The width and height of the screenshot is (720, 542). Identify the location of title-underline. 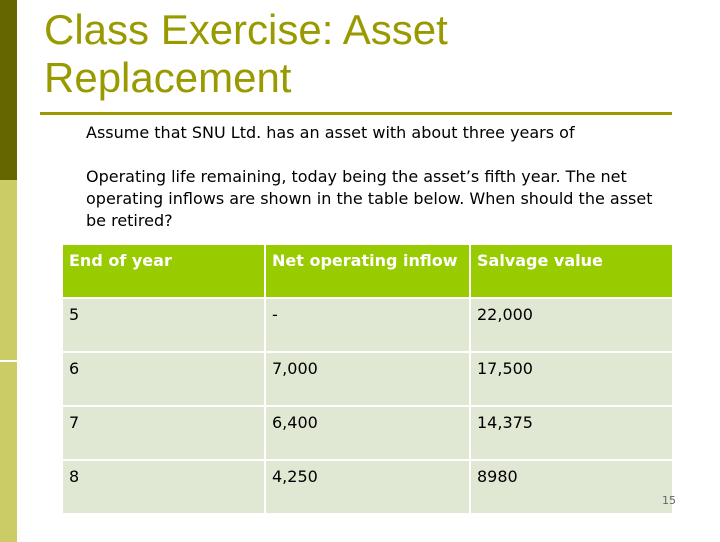
(356, 113).